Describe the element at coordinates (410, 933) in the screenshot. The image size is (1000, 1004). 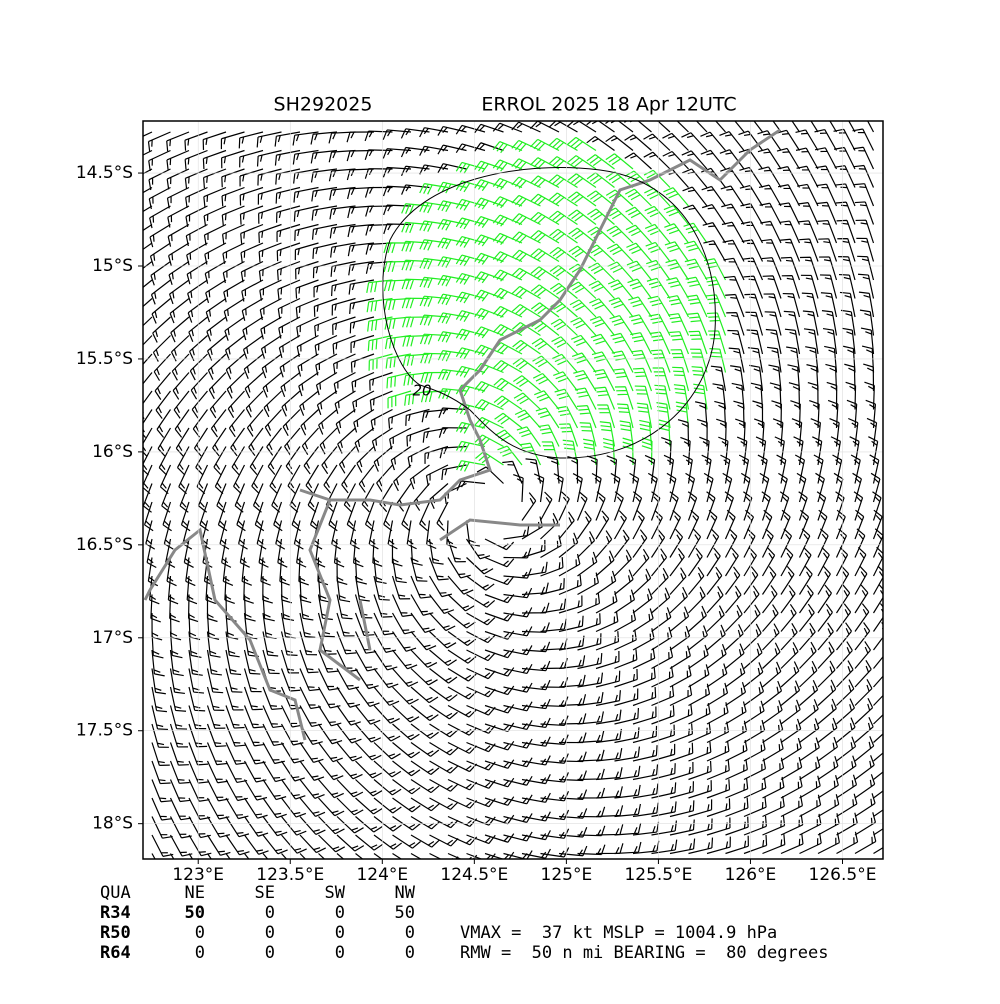
I see `table-cell: 0` at that location.